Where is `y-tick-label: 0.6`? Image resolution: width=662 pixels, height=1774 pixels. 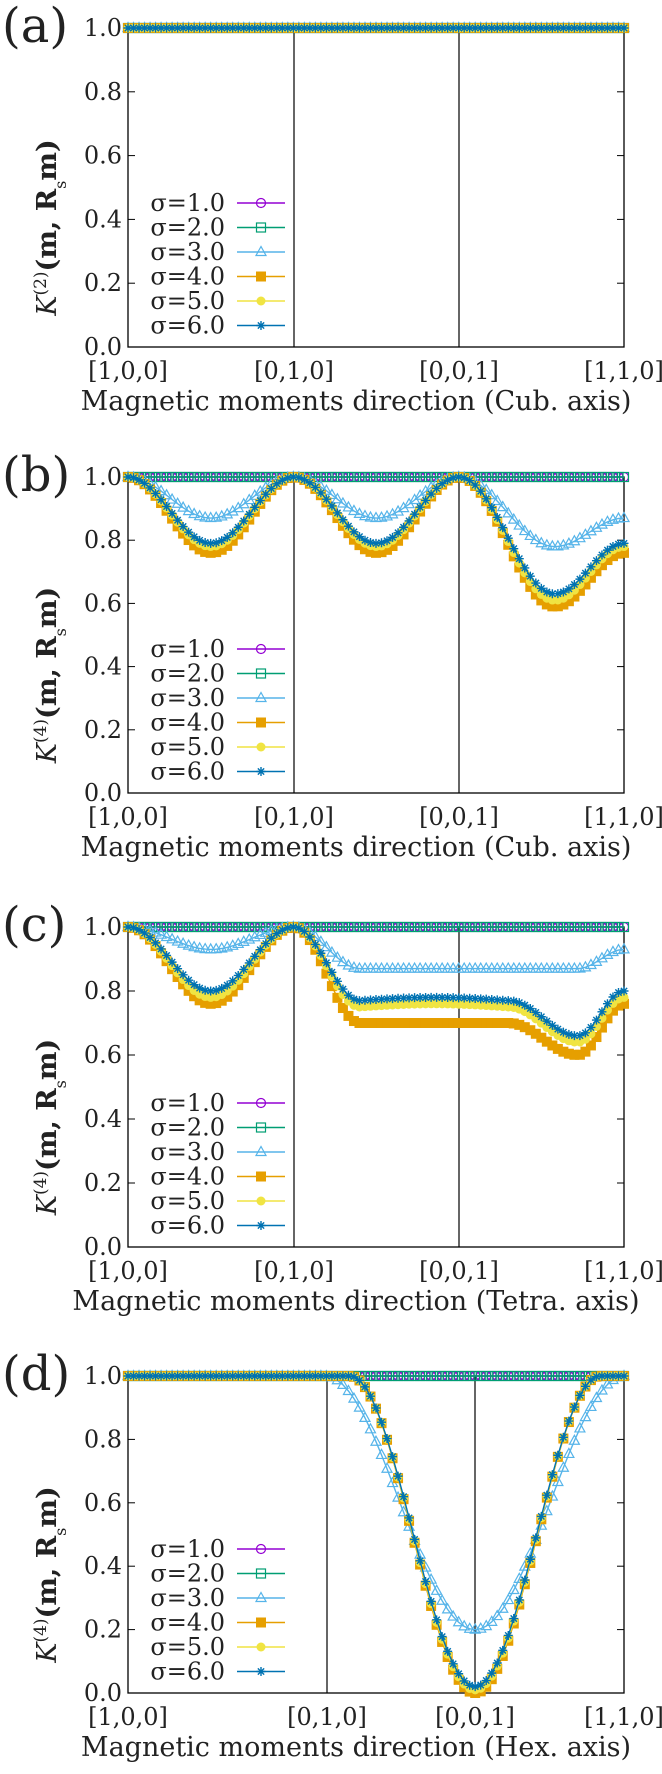 y-tick-label: 0.6 is located at coordinates (103, 1055).